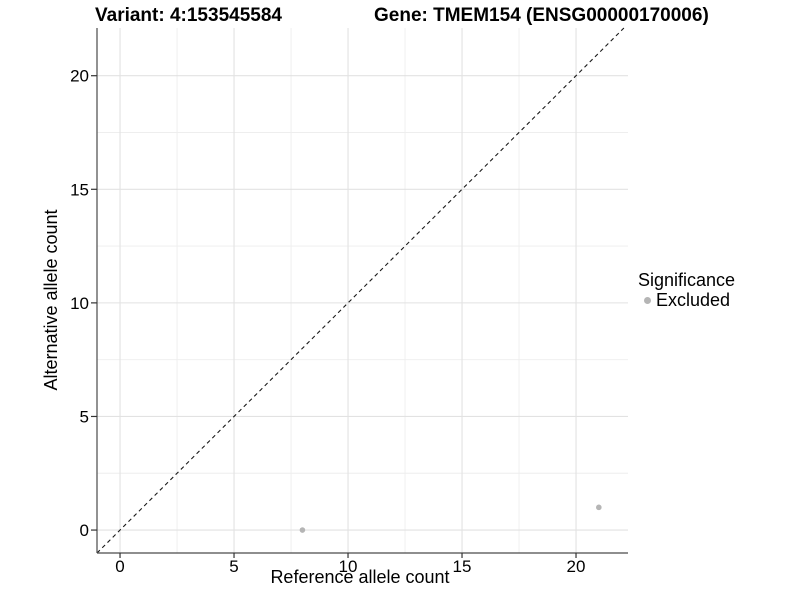 The width and height of the screenshot is (800, 600). What do you see at coordinates (79, 189) in the screenshot?
I see `y-tick-label: 15` at bounding box center [79, 189].